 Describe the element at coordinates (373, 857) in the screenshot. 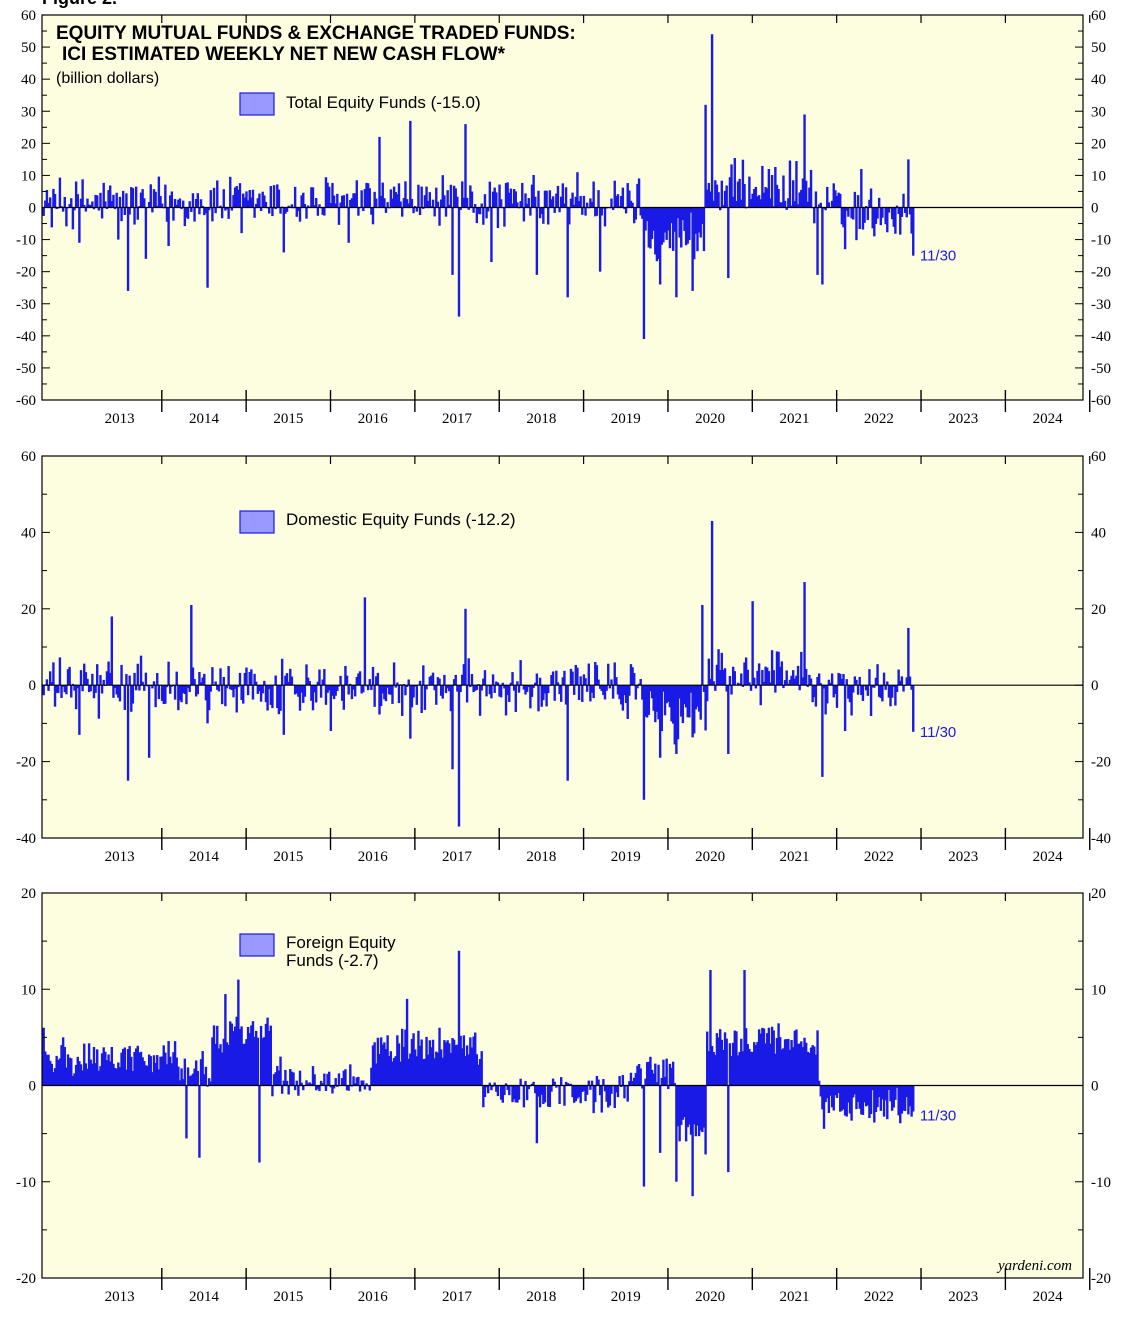

I see `x-year-label: 2016` at that location.